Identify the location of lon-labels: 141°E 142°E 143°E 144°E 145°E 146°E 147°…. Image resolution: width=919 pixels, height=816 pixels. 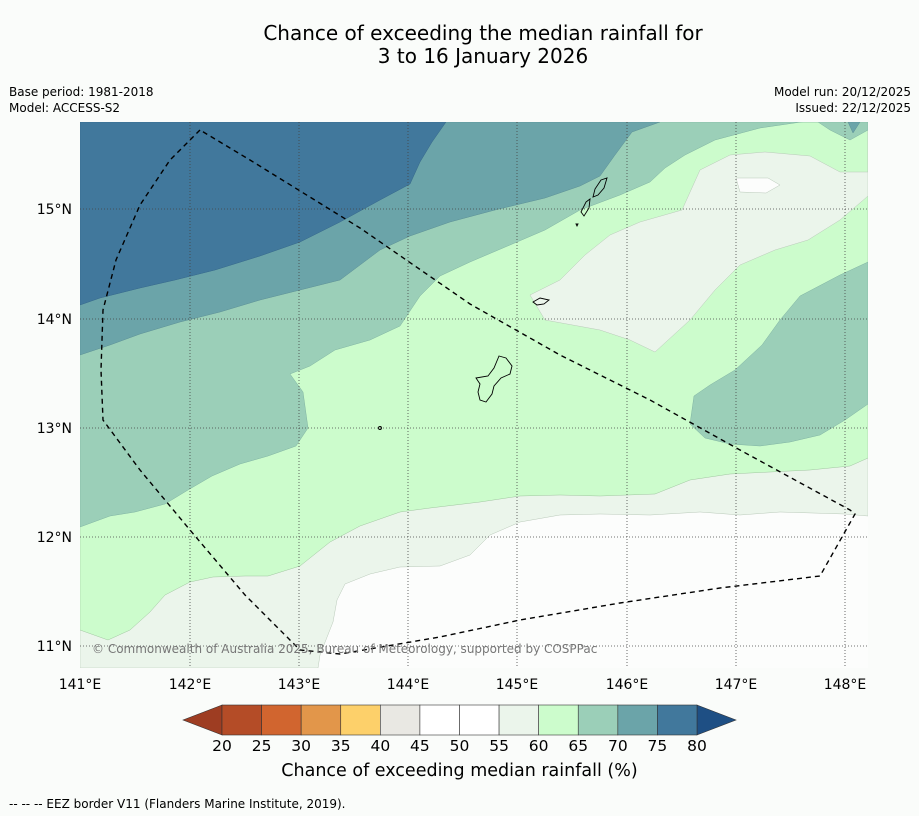
(463, 685).